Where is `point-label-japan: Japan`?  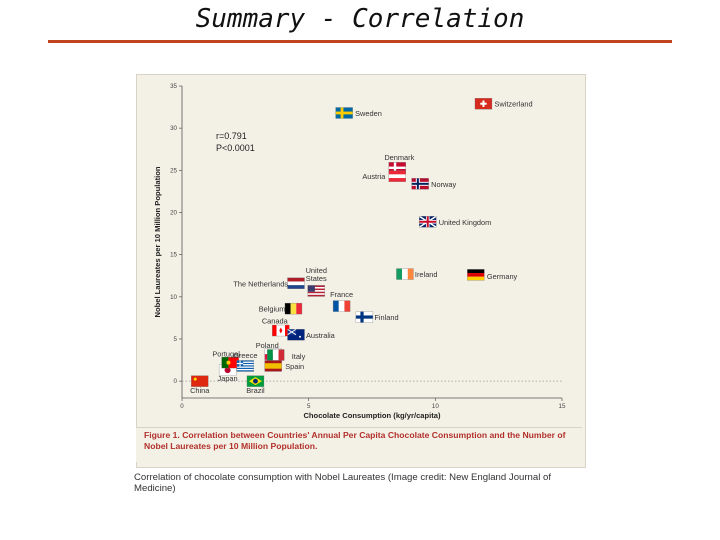 point-label-japan: Japan is located at coordinates (228, 378).